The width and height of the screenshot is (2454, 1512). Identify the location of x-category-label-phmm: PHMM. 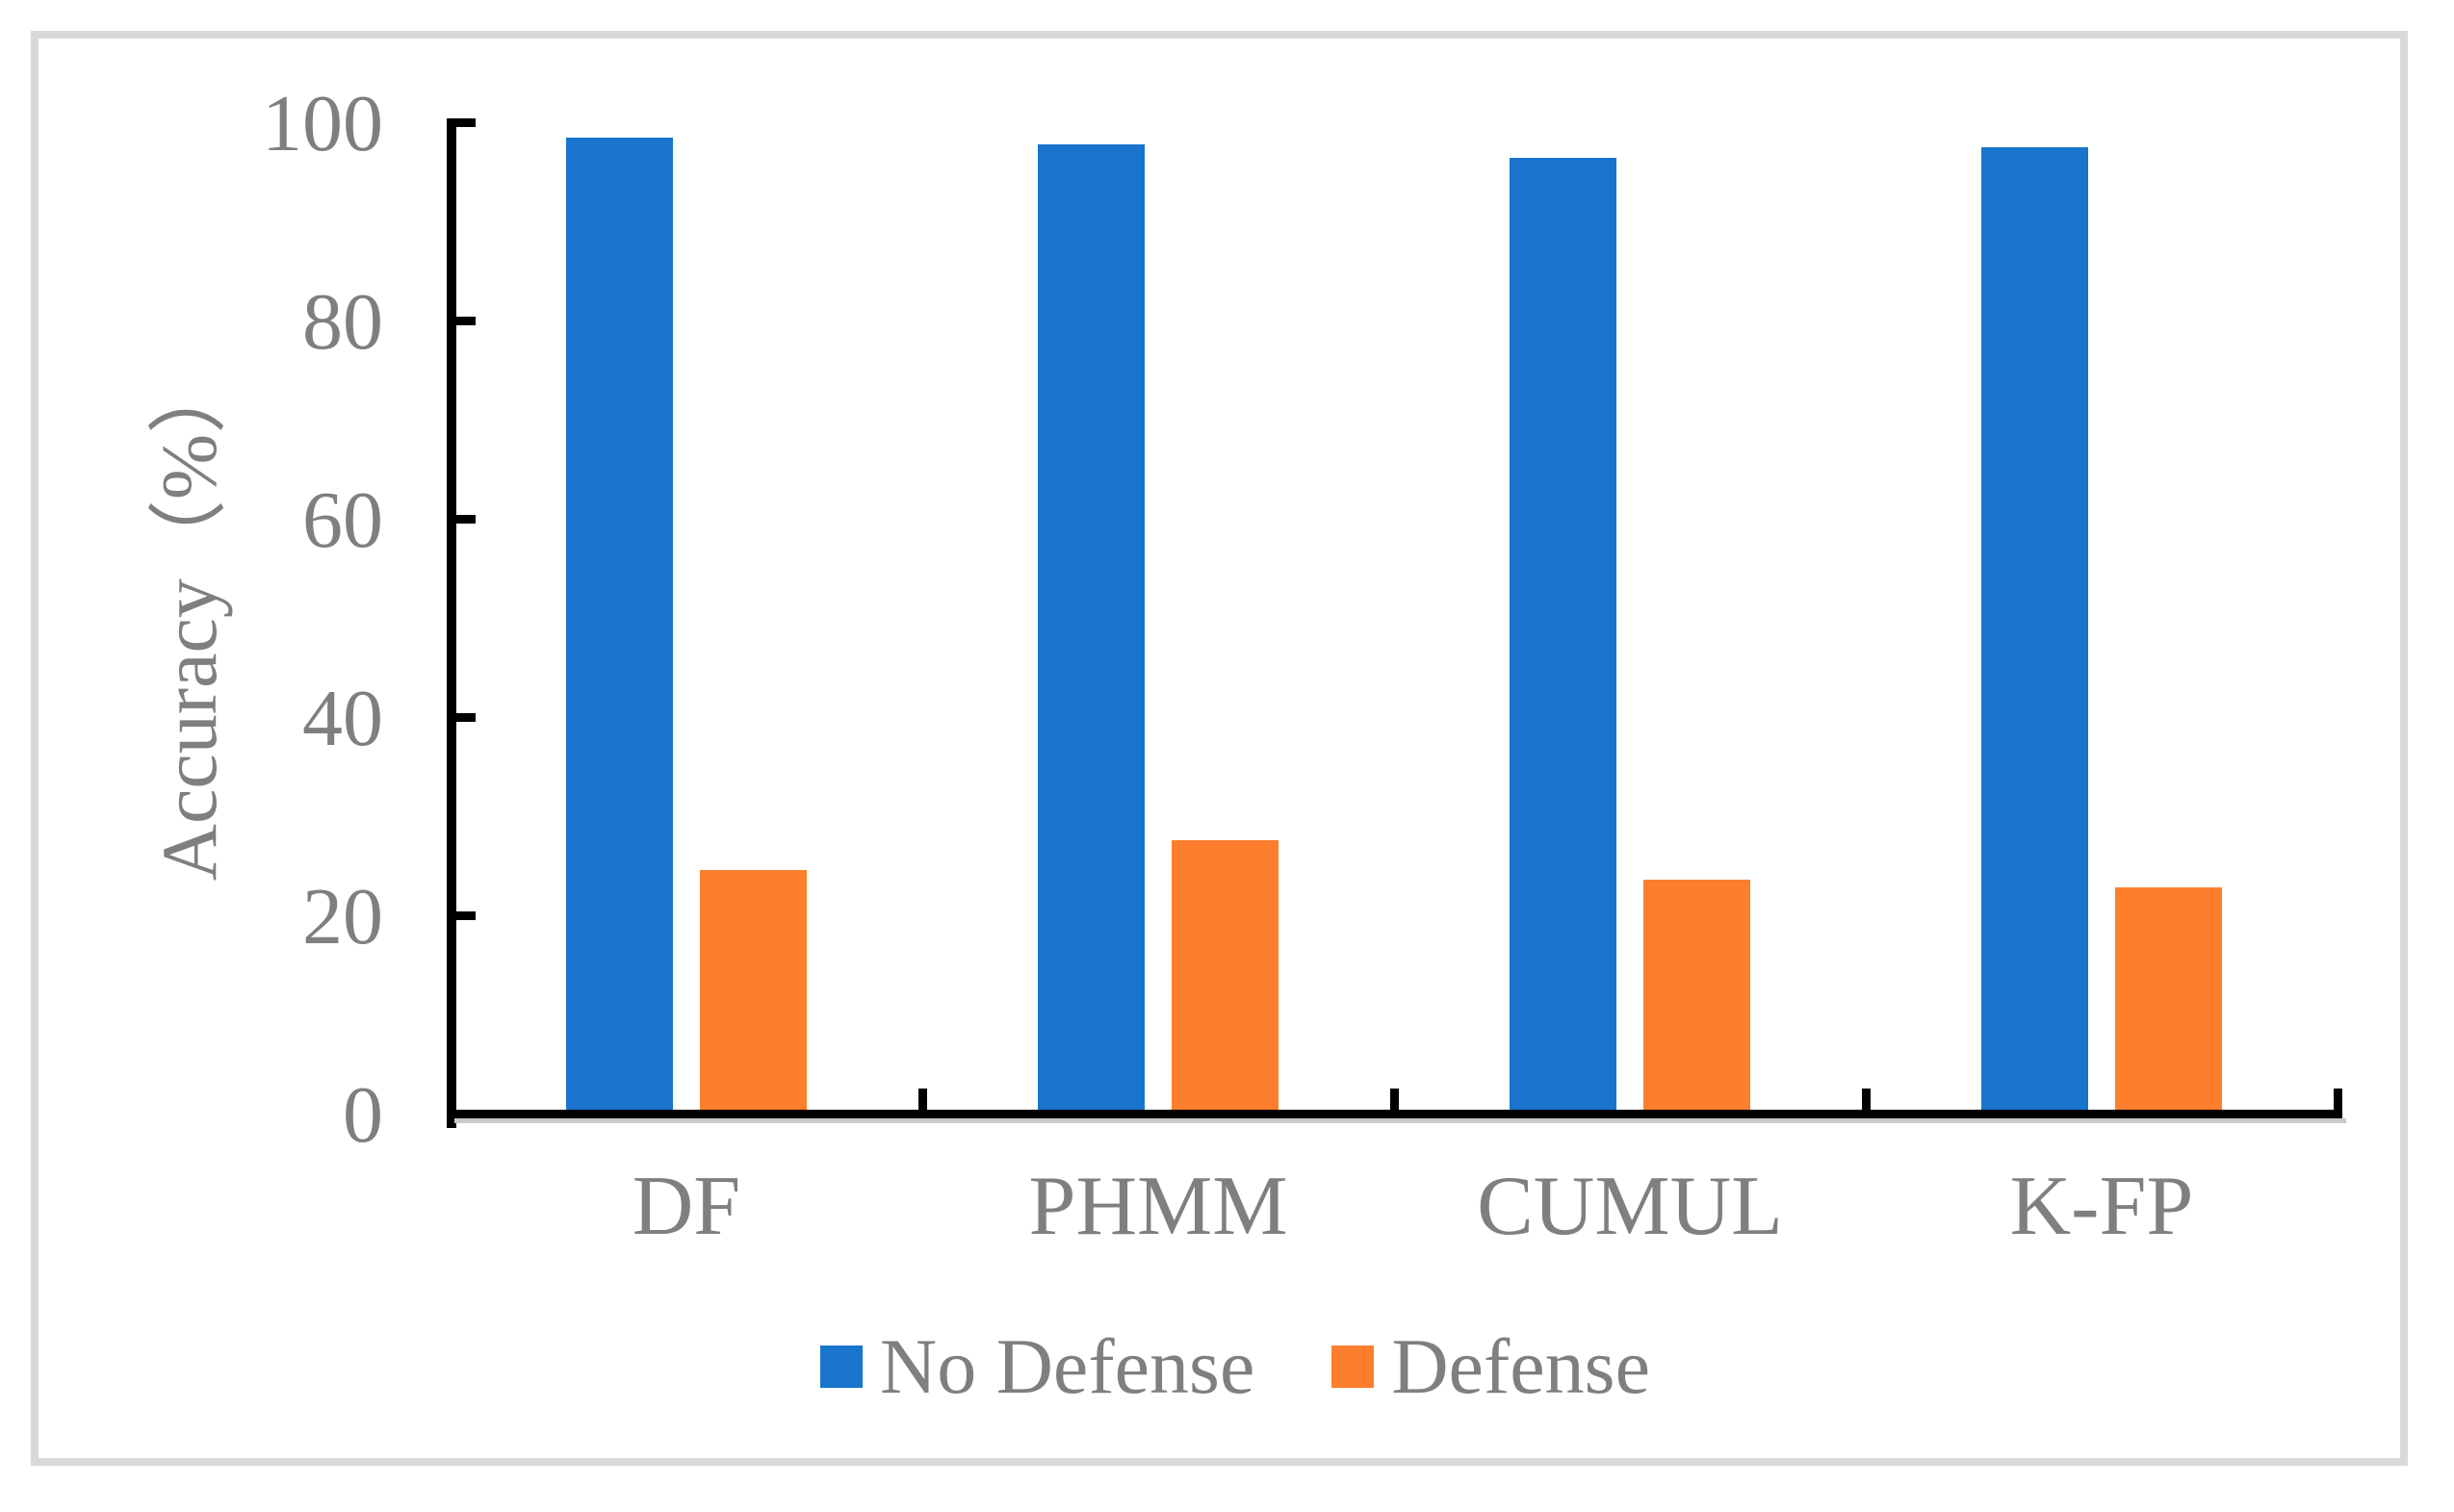
(1158, 1206).